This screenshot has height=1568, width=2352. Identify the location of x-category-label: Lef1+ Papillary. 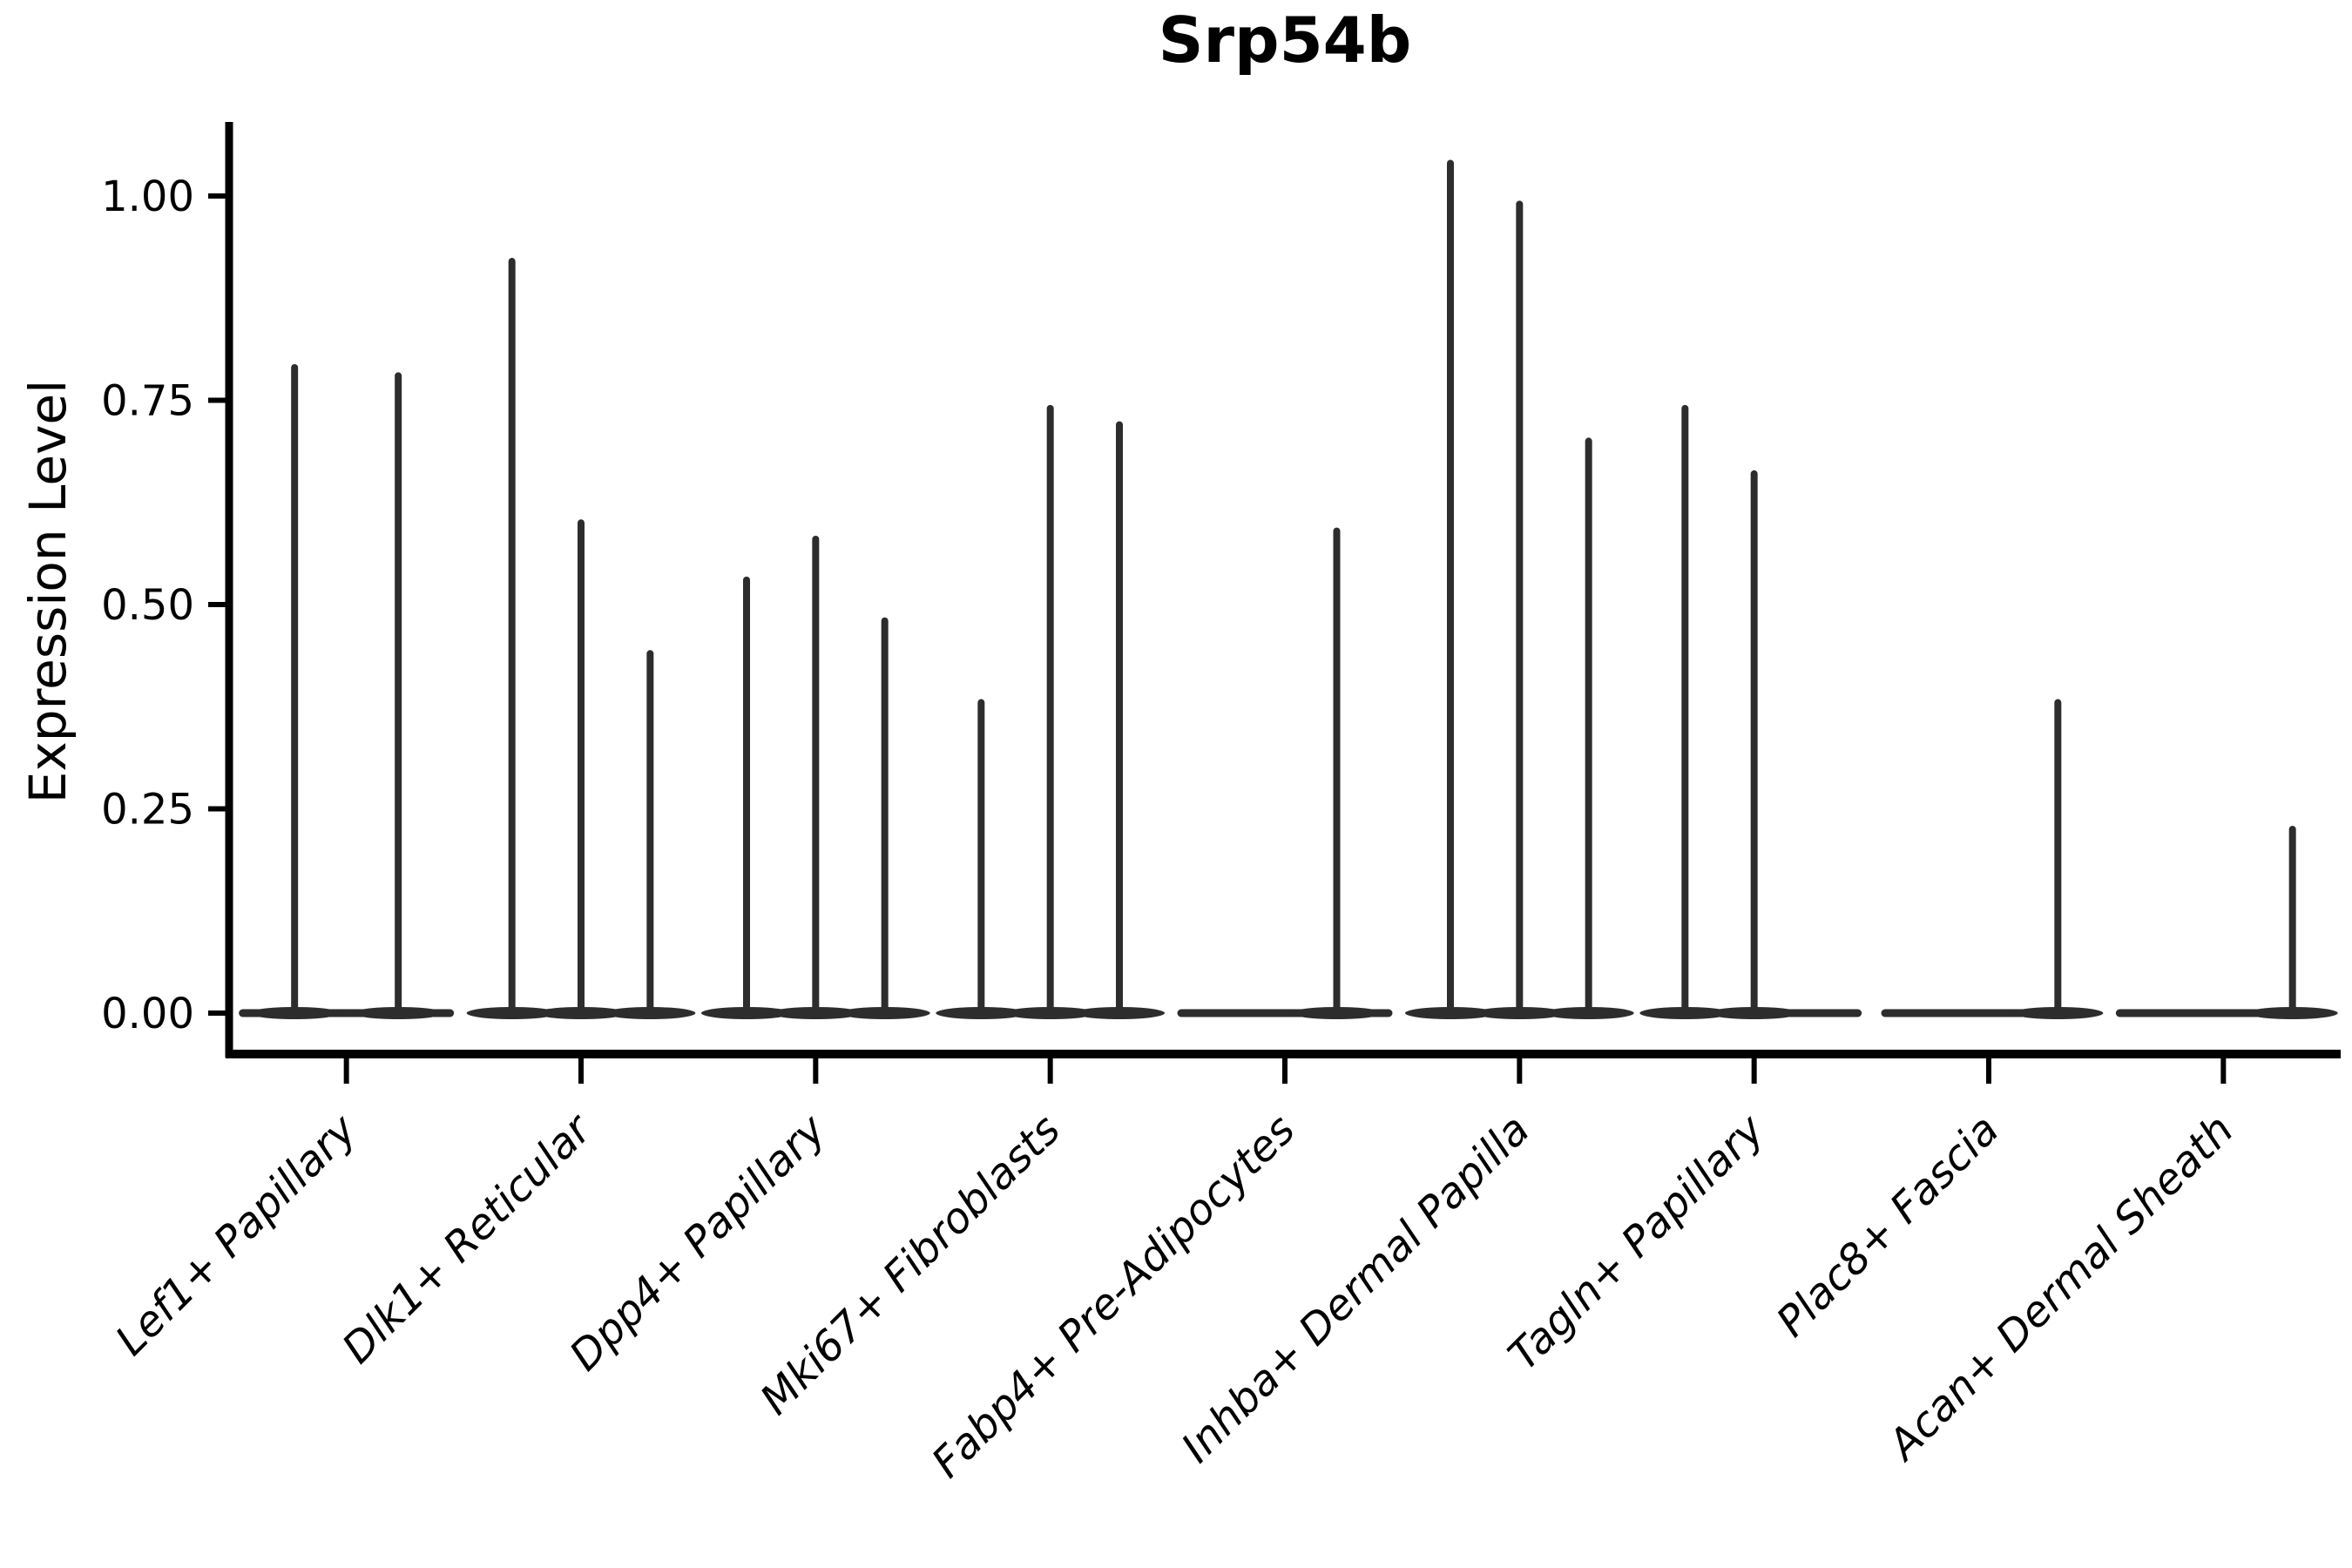
(236, 1235).